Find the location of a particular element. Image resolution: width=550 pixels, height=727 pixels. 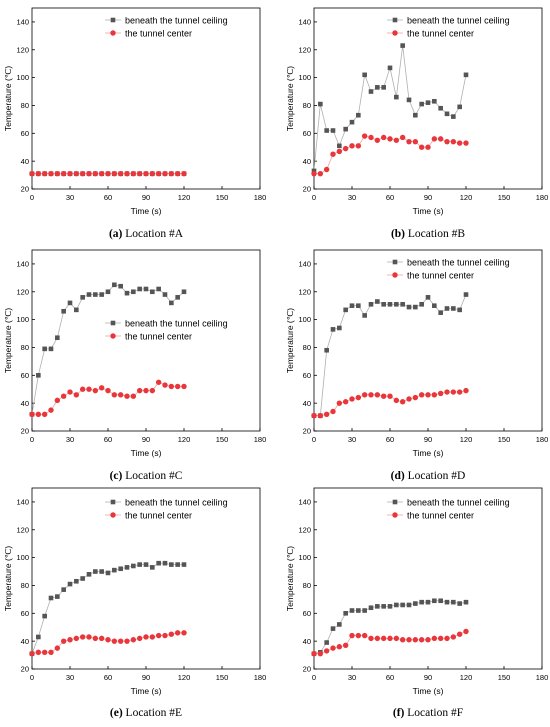

panel-caption: (e) Location #E is located at coordinates (146, 713).